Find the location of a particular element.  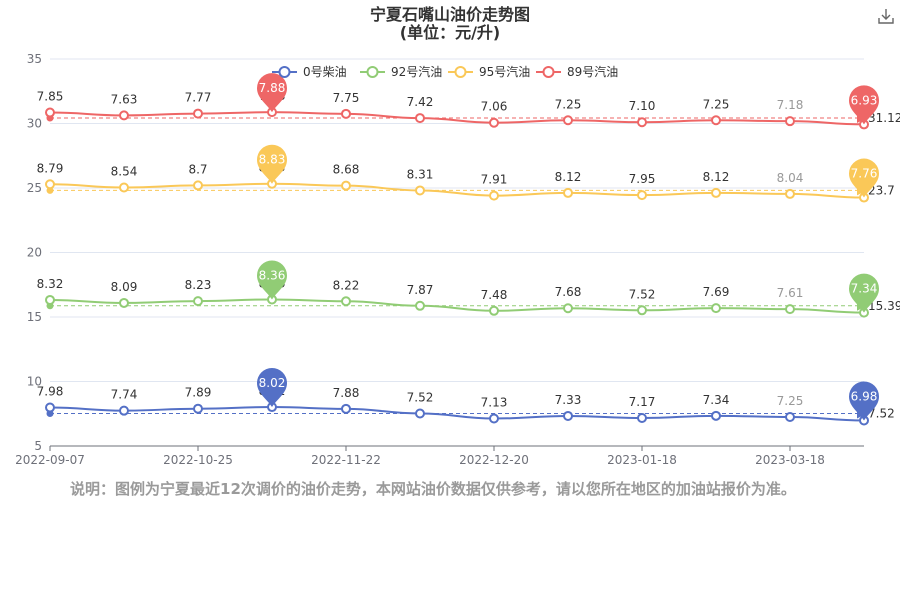

data-label: 8.04 is located at coordinates (790, 178).